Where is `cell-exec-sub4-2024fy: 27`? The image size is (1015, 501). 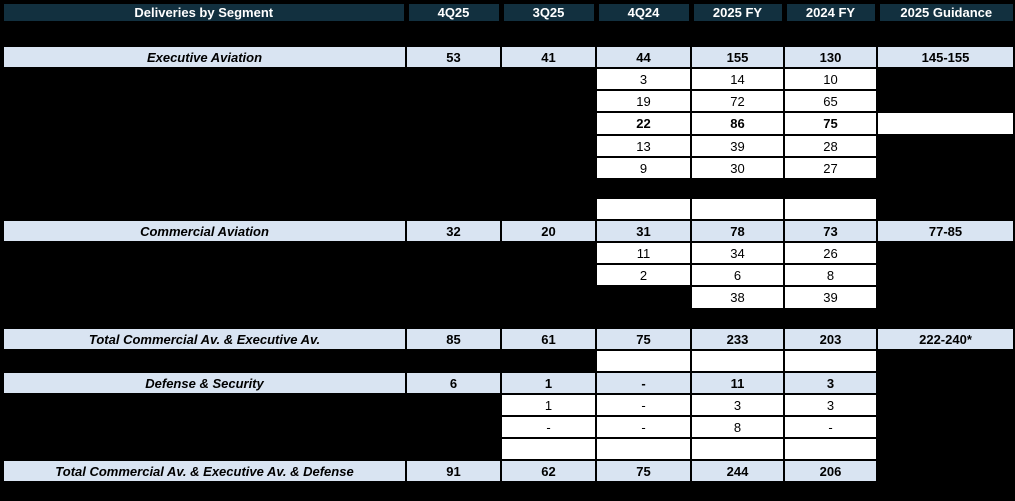 cell-exec-sub4-2024fy: 27 is located at coordinates (830, 168).